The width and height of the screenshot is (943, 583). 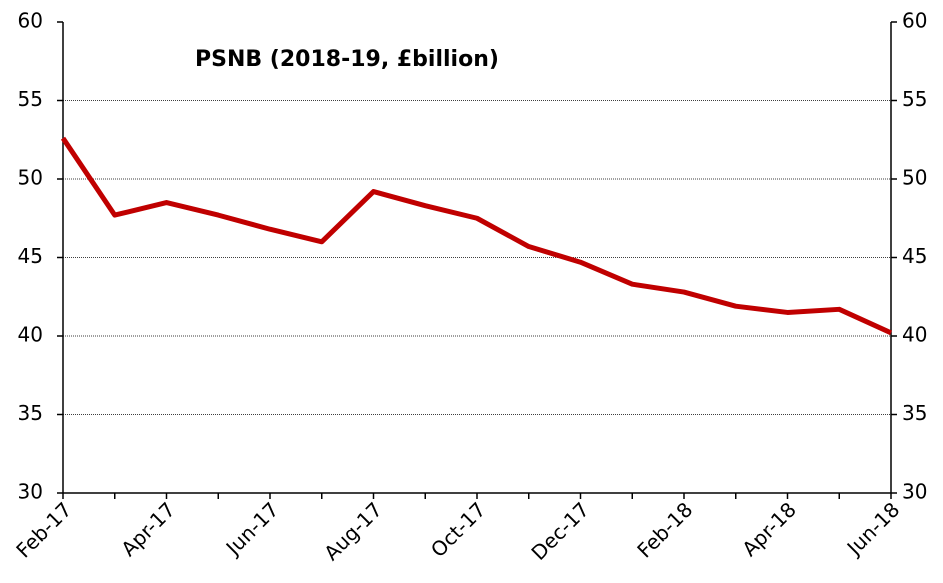 What do you see at coordinates (30, 335) in the screenshot?
I see `y-tick-label: 40` at bounding box center [30, 335].